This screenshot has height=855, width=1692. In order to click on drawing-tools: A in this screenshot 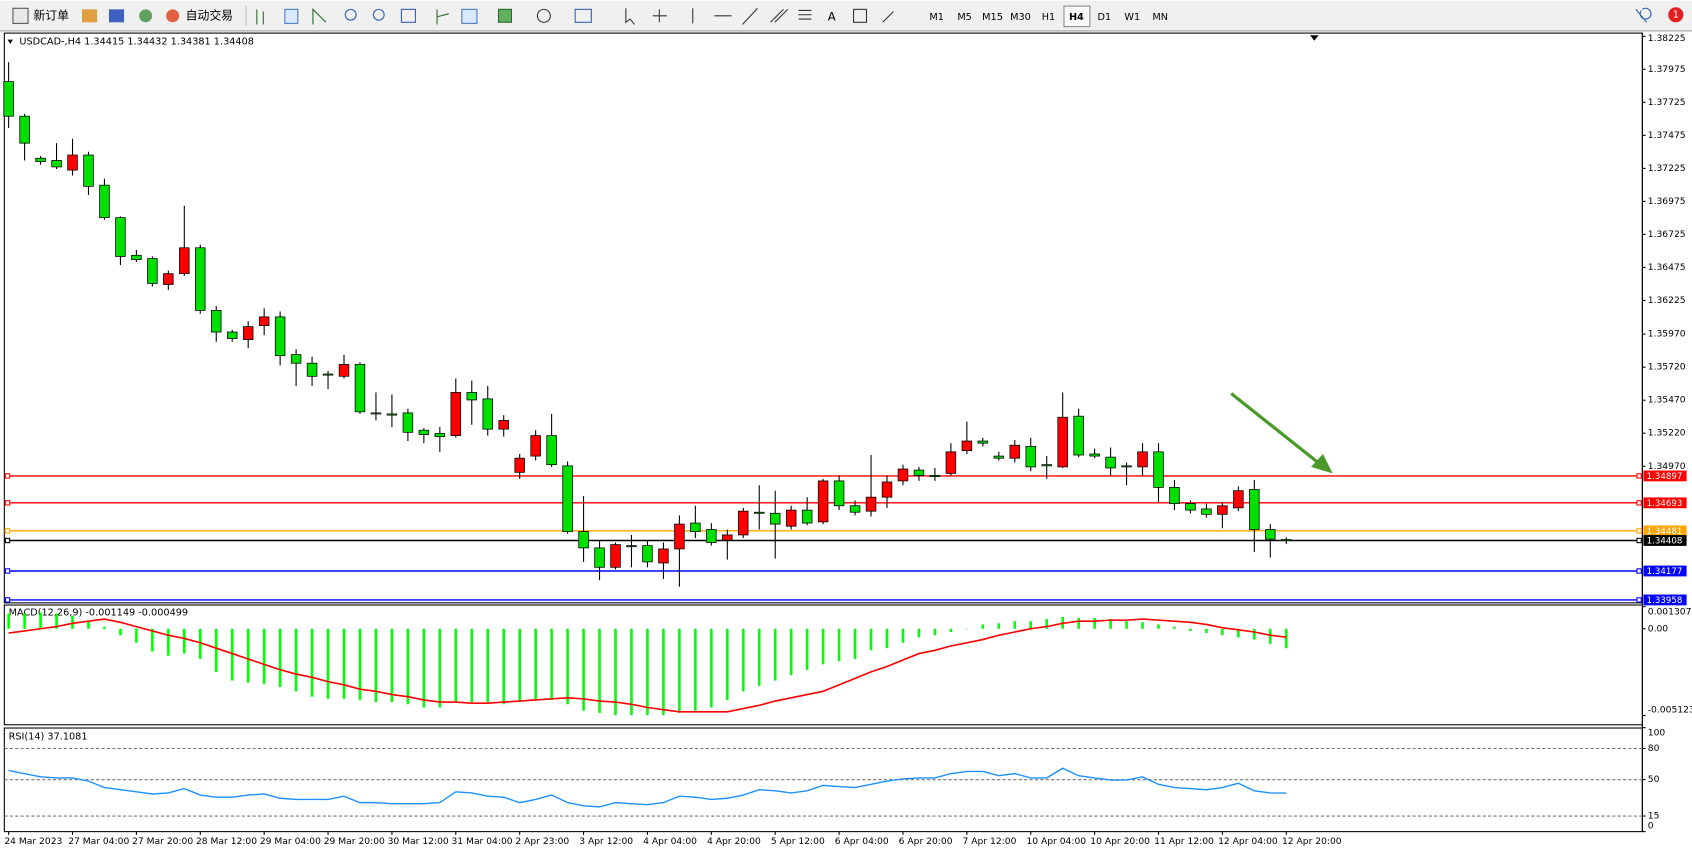, I will do `click(759, 16)`.